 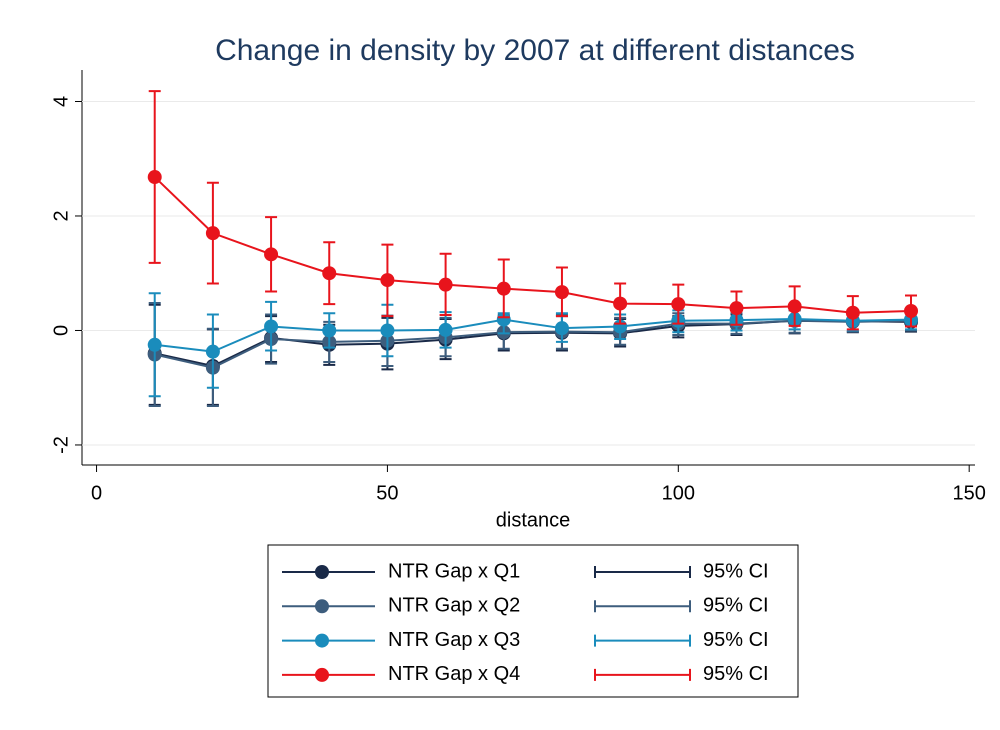 I want to click on y-tick-label: 0, so click(x=61, y=330).